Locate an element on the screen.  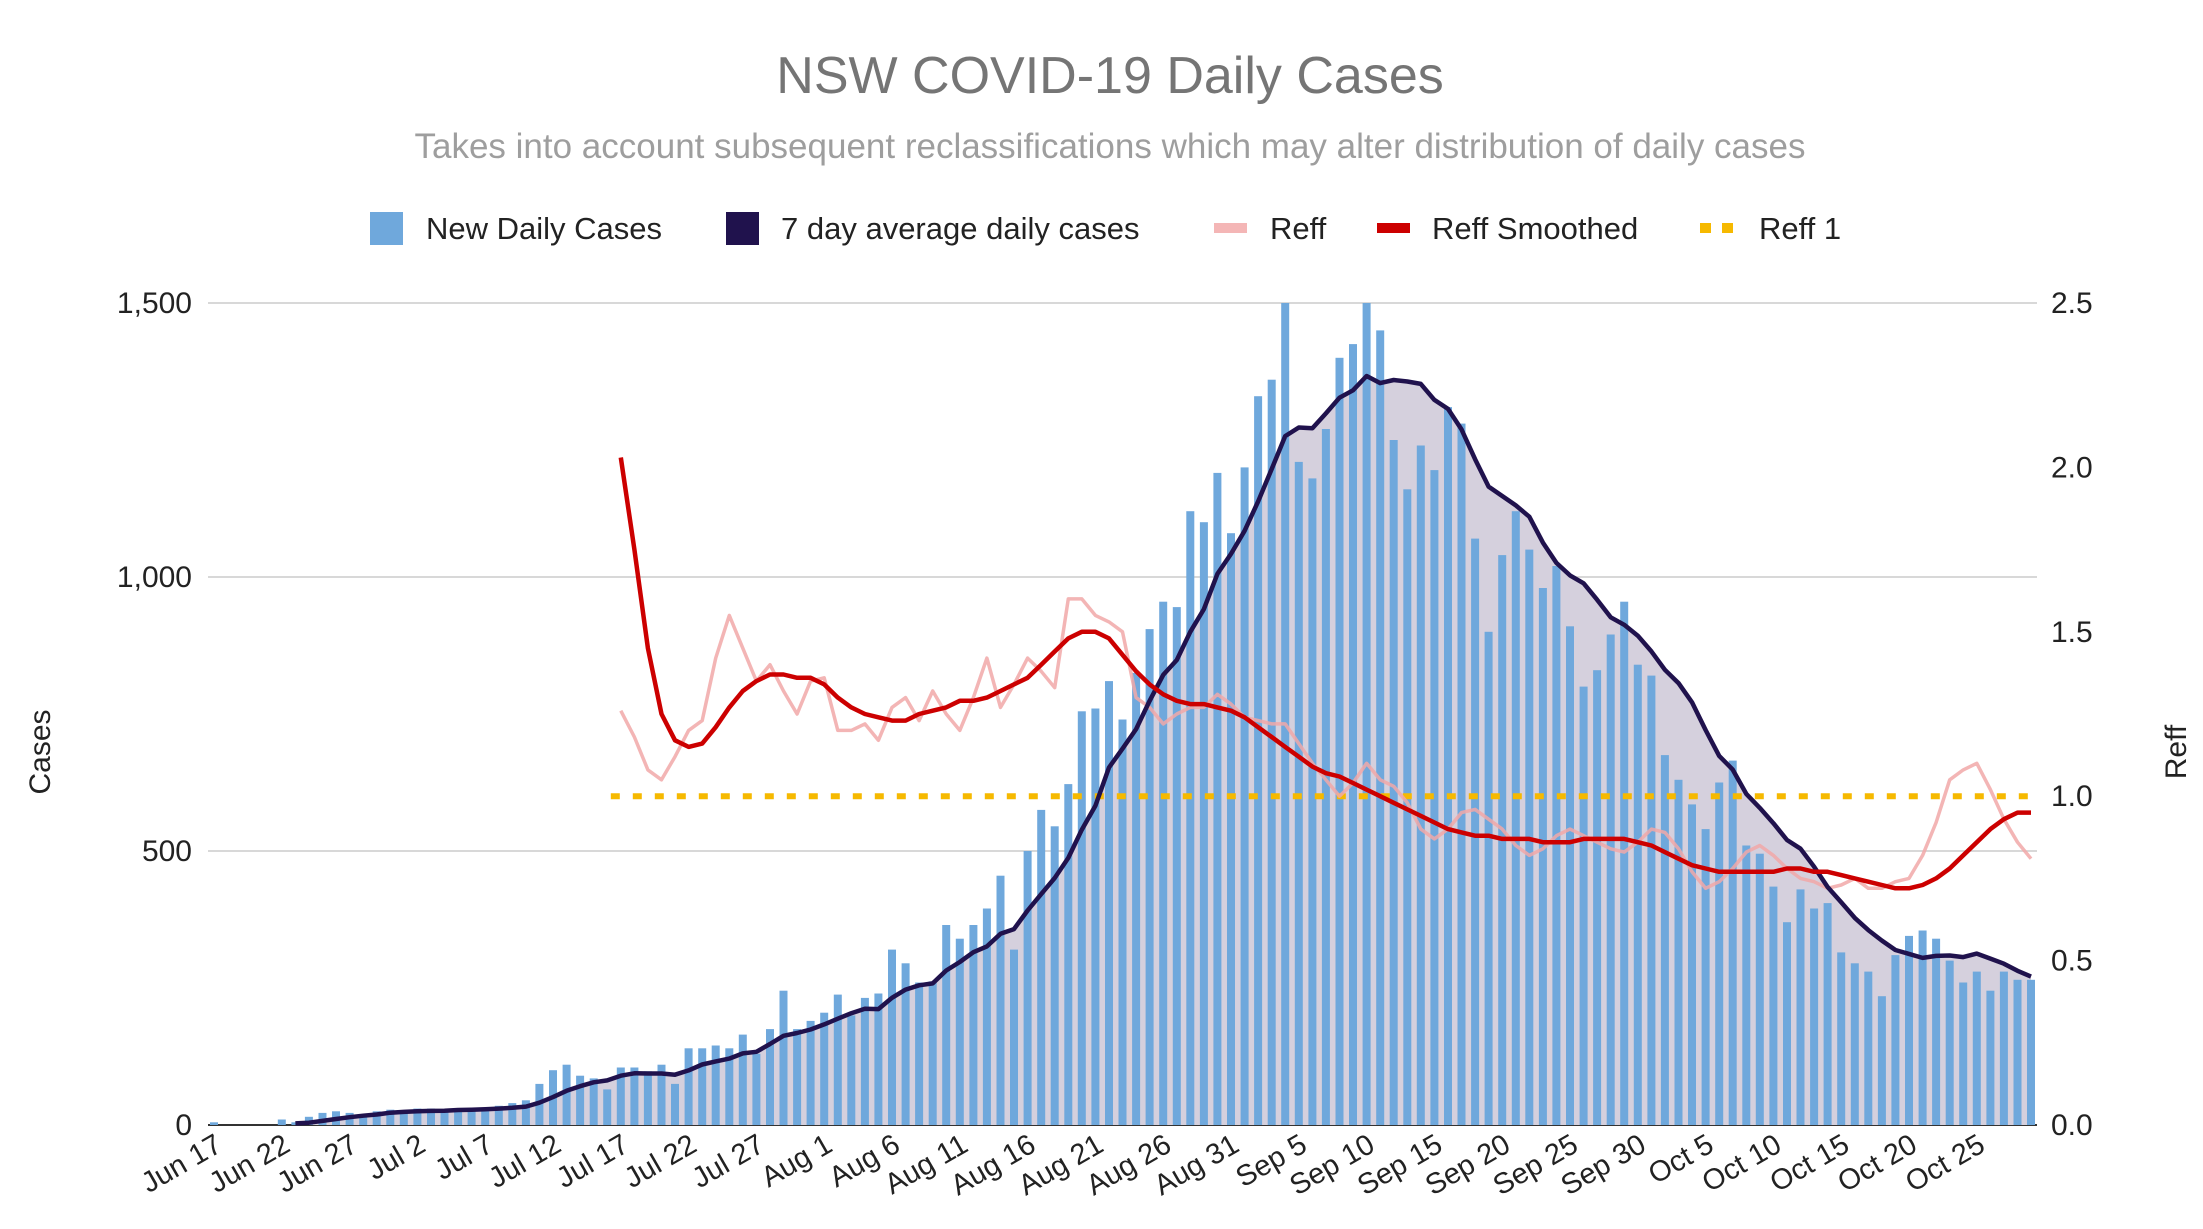
legend-swatch-reff-1-b is located at coordinates (1727, 228).